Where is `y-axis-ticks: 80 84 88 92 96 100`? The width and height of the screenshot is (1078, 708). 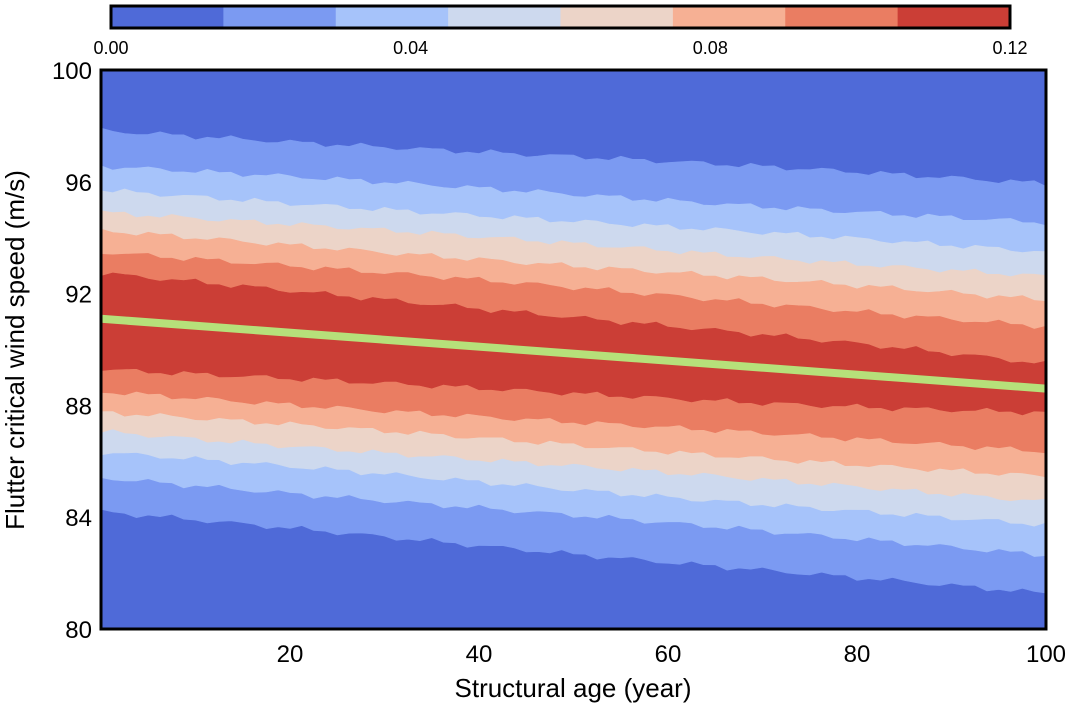
y-axis-ticks: 80 84 88 92 96 100 is located at coordinates (72, 351).